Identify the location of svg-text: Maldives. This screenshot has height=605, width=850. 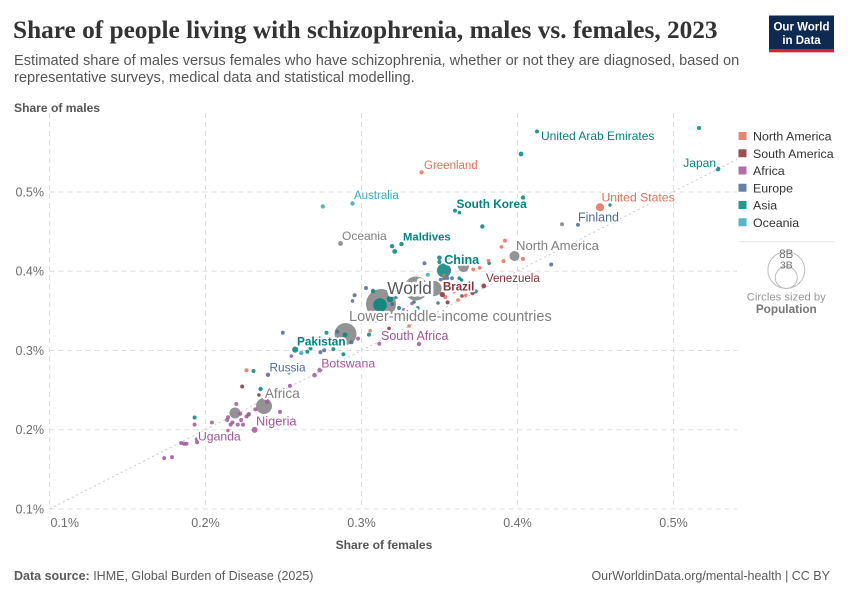
(427, 238).